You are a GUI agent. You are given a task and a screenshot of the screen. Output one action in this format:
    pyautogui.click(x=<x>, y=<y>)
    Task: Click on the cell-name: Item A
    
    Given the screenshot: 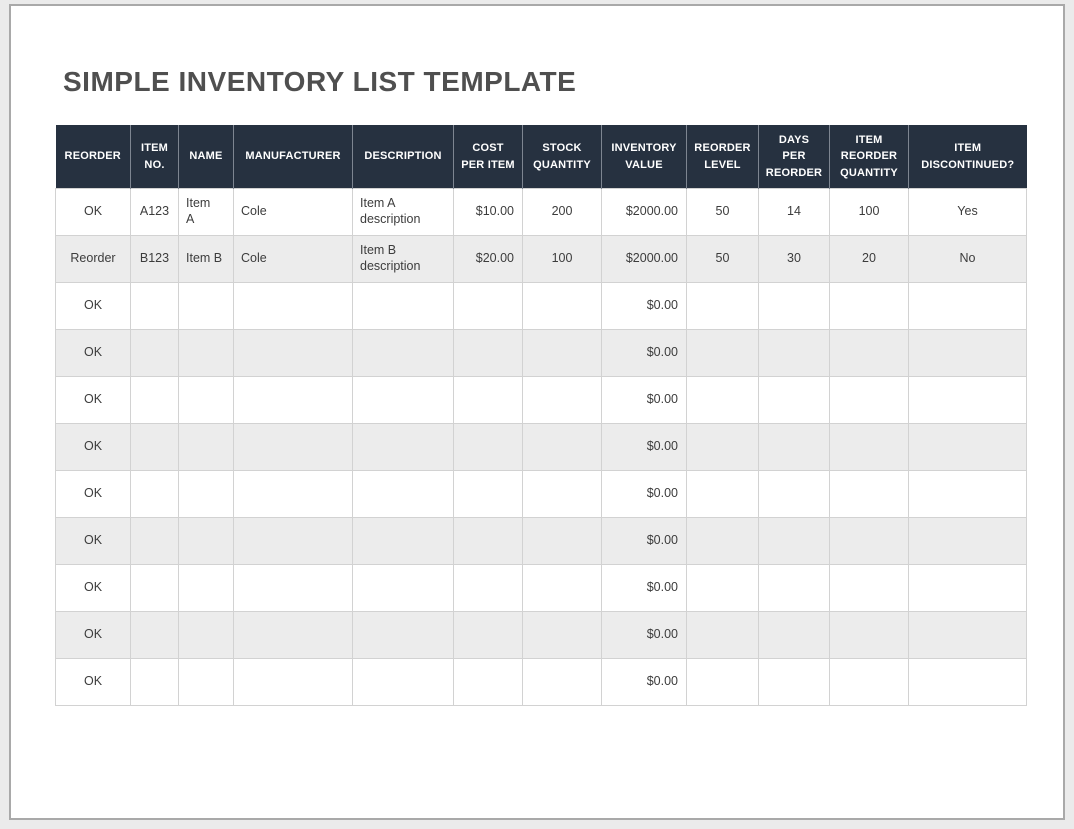 What is the action you would take?
    pyautogui.click(x=206, y=212)
    